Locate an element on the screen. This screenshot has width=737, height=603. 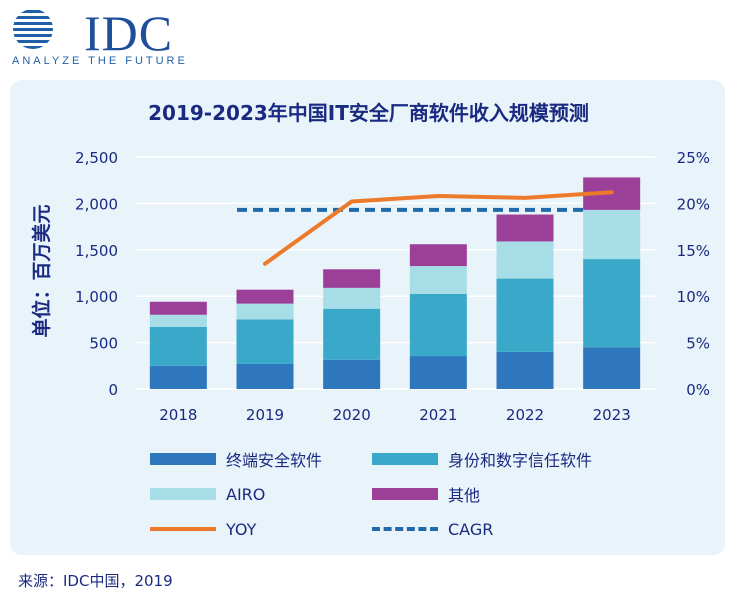
y-axis-title: 单位：百万美元 is located at coordinates (41, 270).